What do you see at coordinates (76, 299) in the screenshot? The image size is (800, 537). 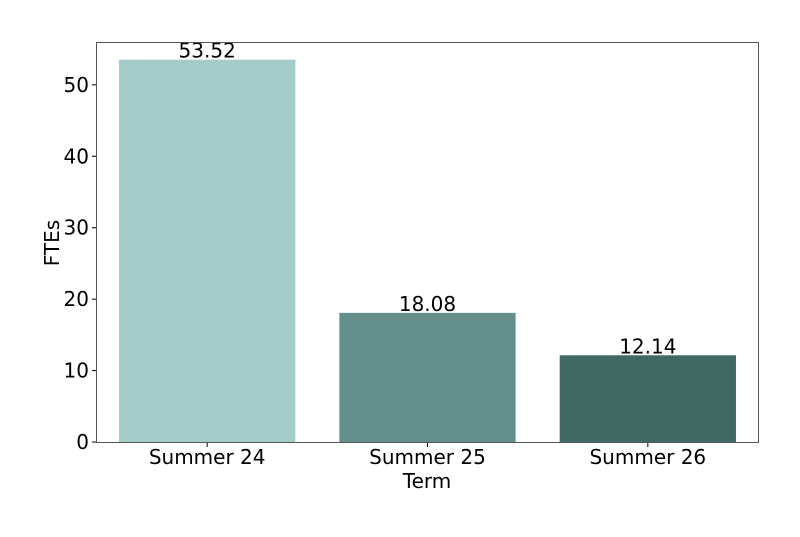 I see `y-tick-label: 20` at bounding box center [76, 299].